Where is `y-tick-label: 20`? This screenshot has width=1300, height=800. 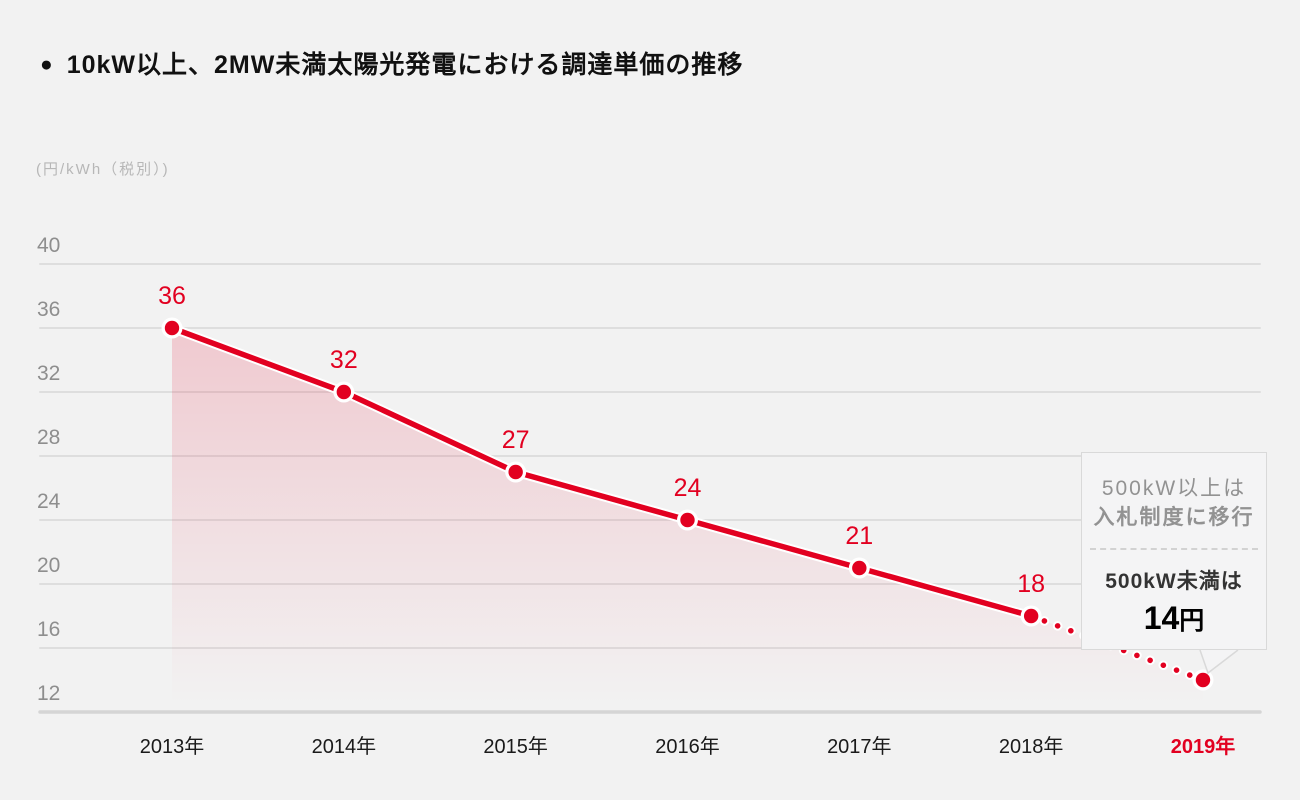 y-tick-label: 20 is located at coordinates (49, 565).